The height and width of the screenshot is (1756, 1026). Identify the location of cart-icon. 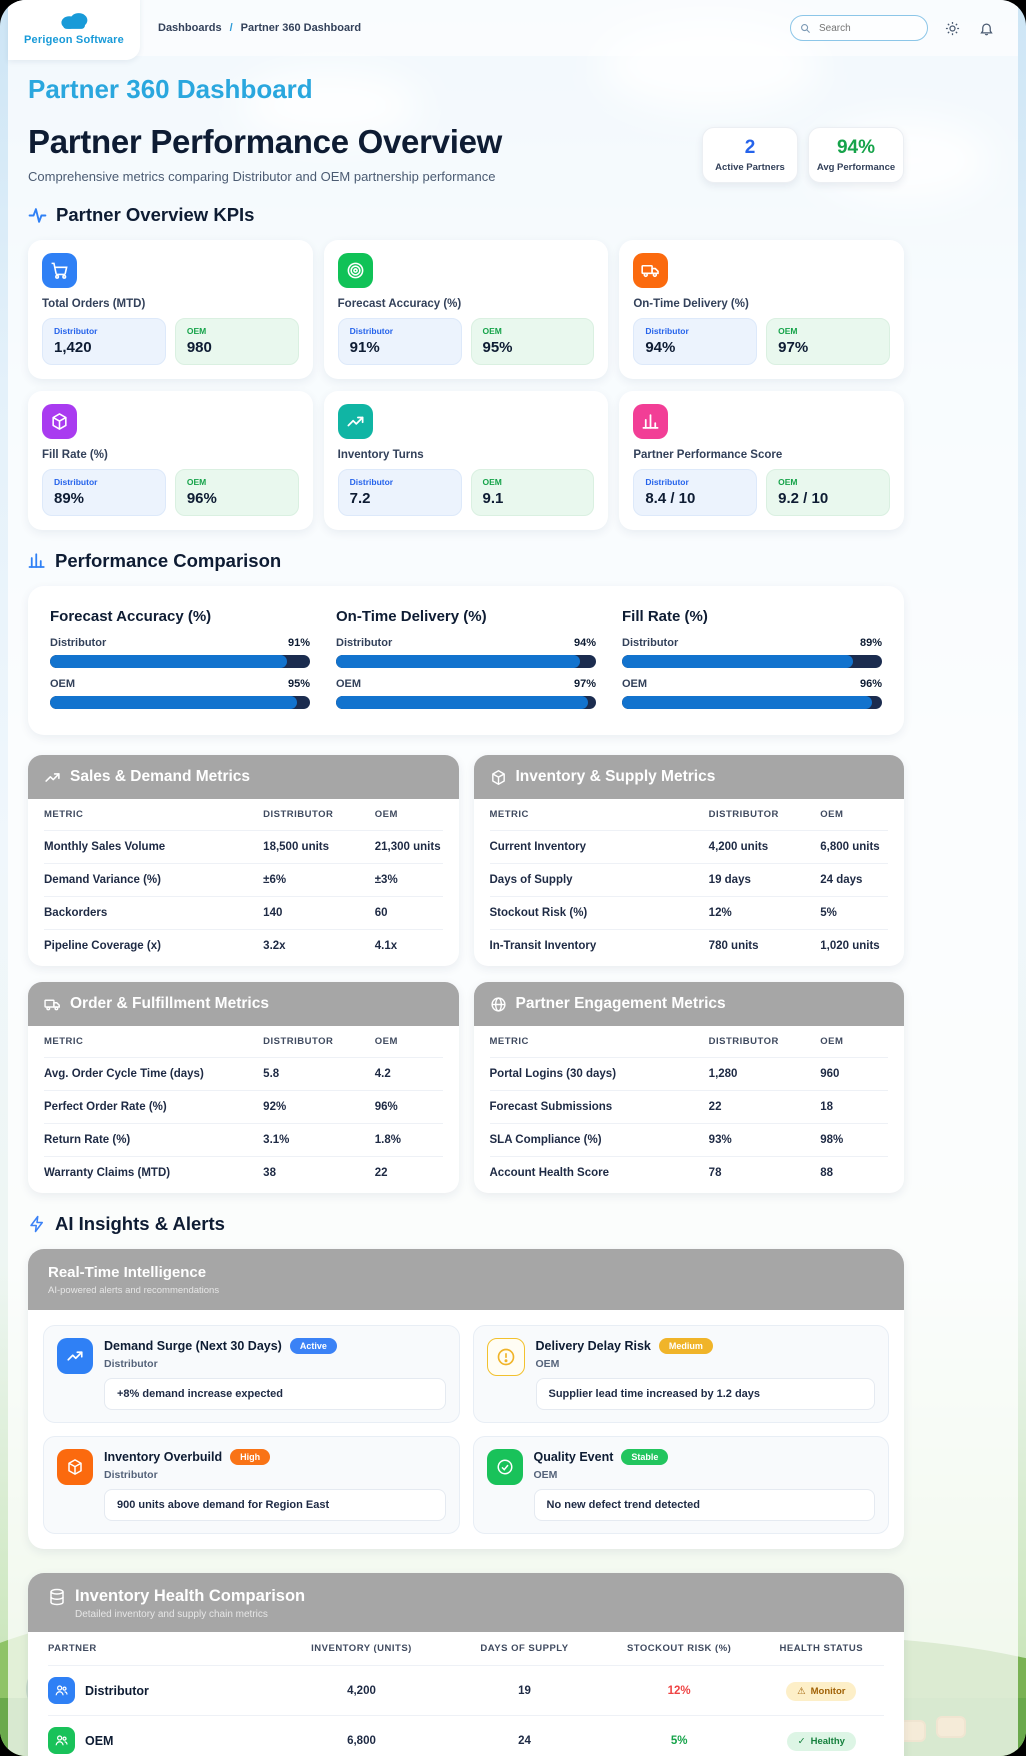
(59, 270).